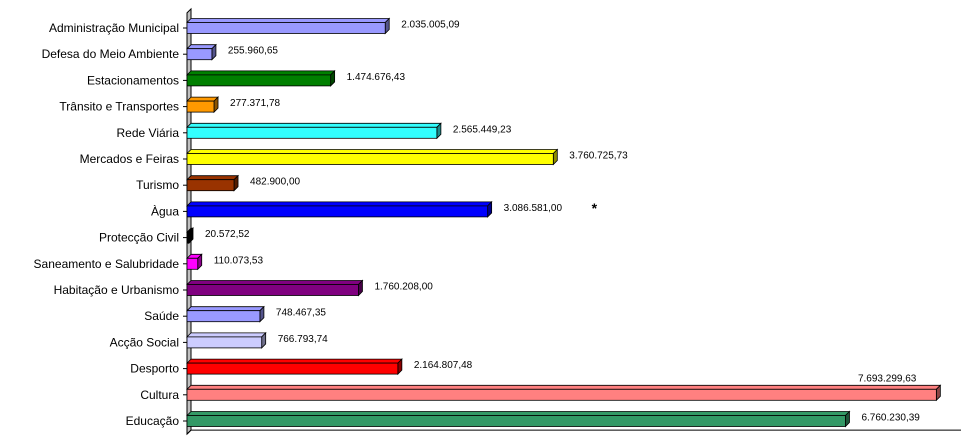  I want to click on x-axis-line, so click(573, 432).